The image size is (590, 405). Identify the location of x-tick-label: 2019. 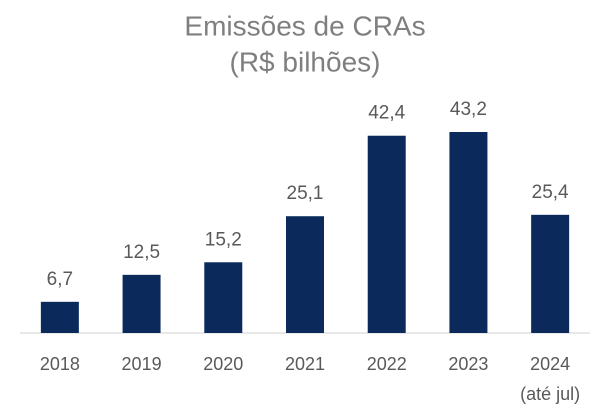
(142, 364).